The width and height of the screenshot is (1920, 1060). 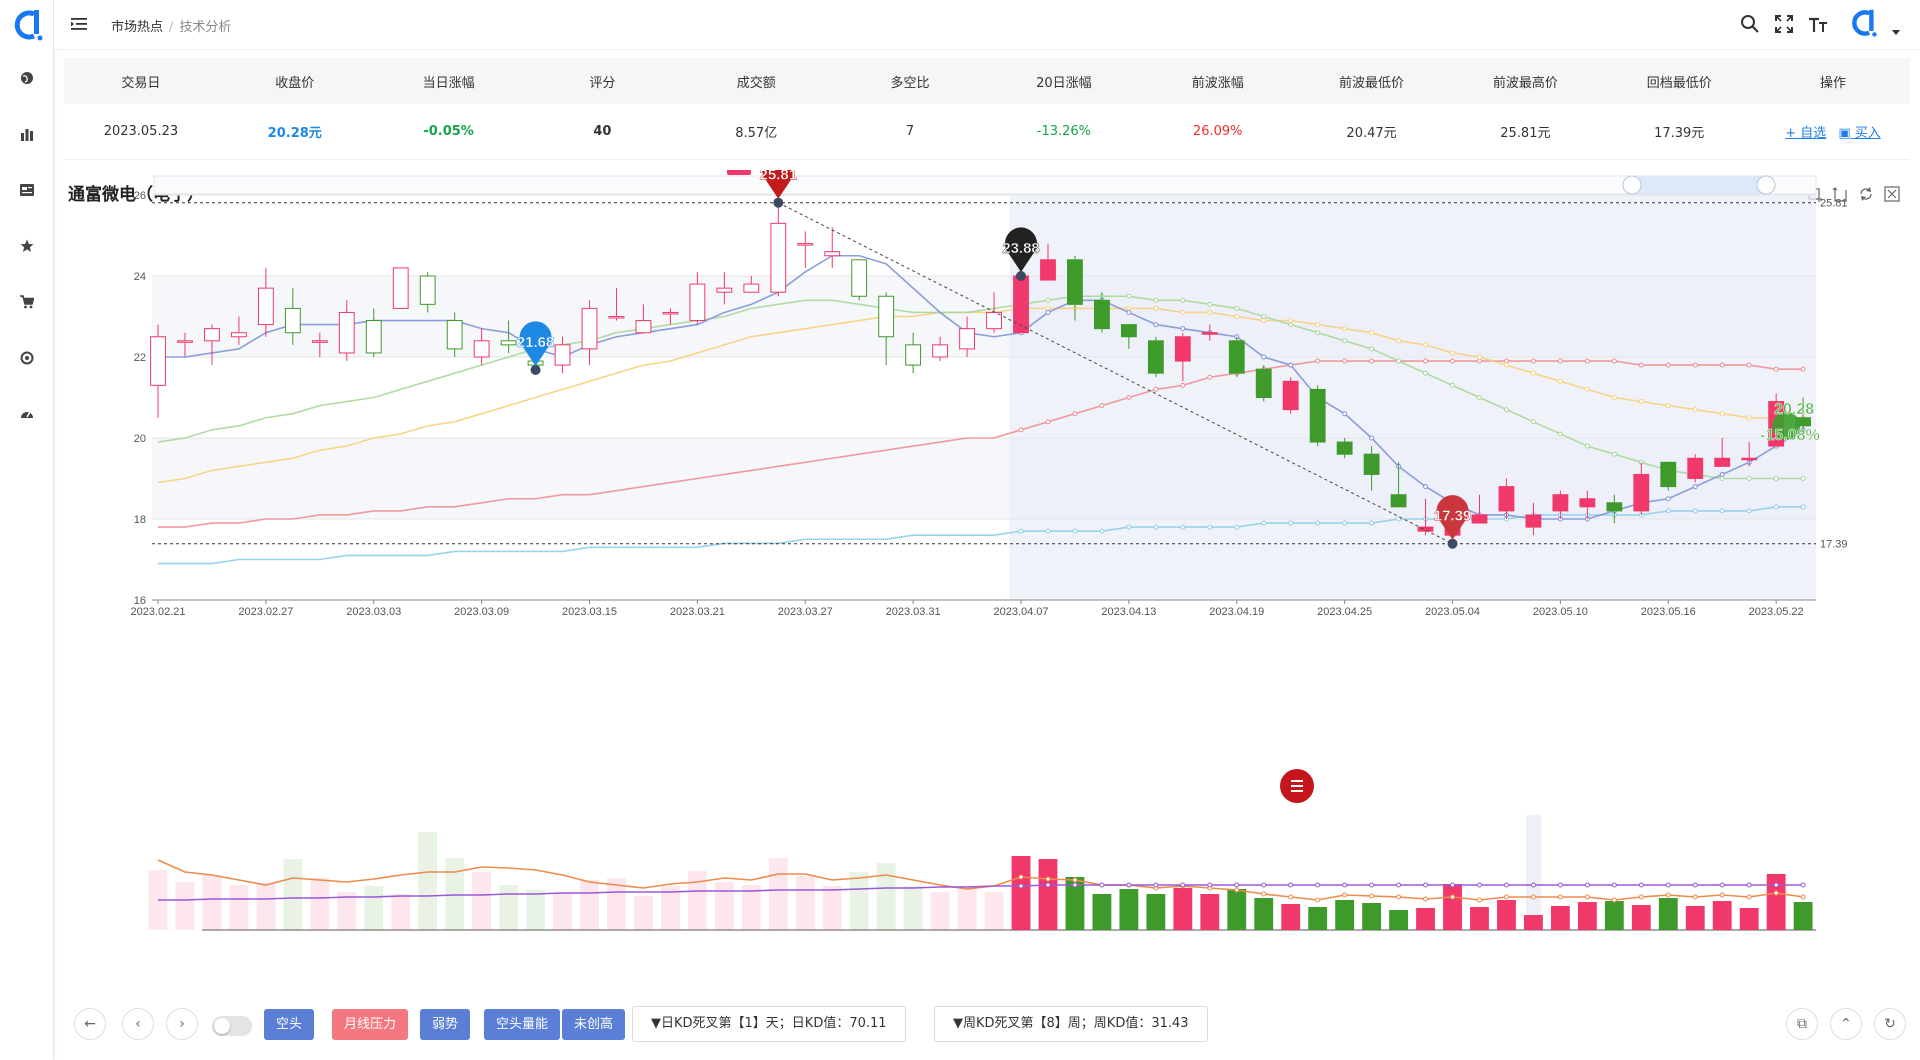 What do you see at coordinates (1806, 133) in the screenshot?
I see `add-watchlist-link: + 自选` at bounding box center [1806, 133].